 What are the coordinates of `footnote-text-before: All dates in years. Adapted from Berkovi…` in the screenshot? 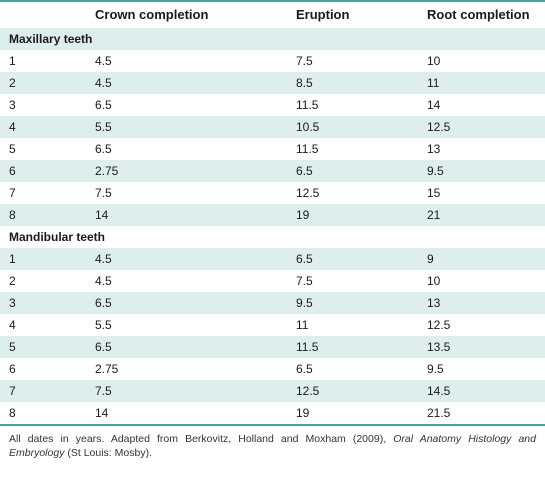 It's located at (201, 439).